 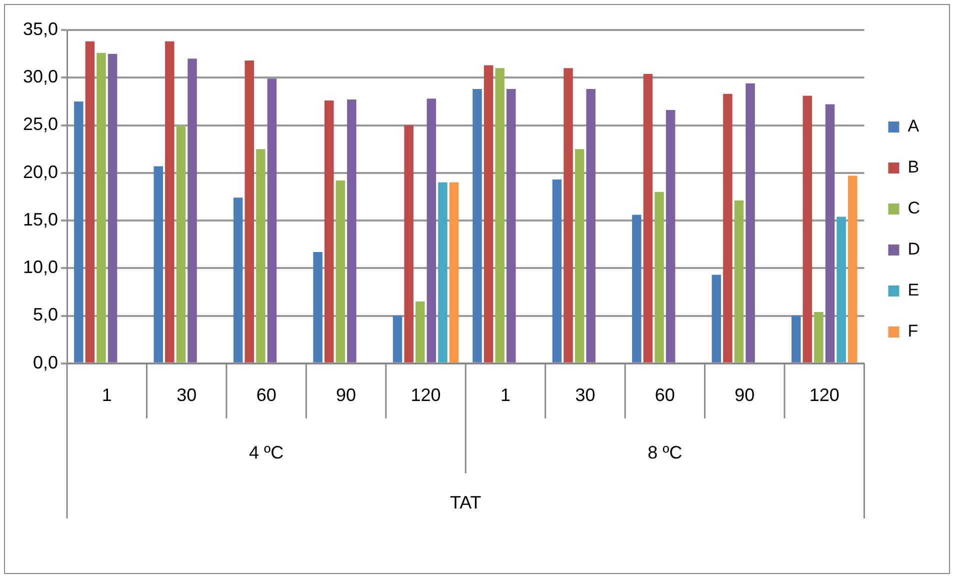 I want to click on legend-label: F, so click(x=913, y=331).